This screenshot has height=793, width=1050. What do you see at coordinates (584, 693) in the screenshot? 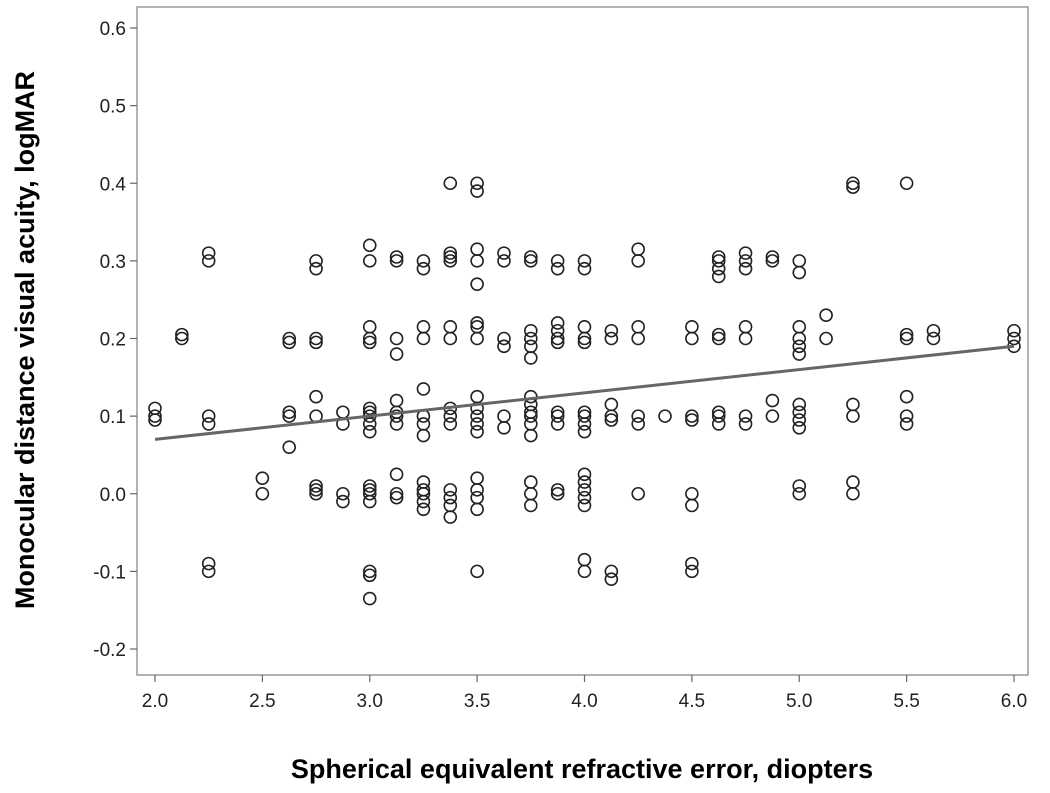
I see `x-axis: 2.0 2.5 3.0 3.5 4.0 4.5 5.0 5.5 6.0` at bounding box center [584, 693].